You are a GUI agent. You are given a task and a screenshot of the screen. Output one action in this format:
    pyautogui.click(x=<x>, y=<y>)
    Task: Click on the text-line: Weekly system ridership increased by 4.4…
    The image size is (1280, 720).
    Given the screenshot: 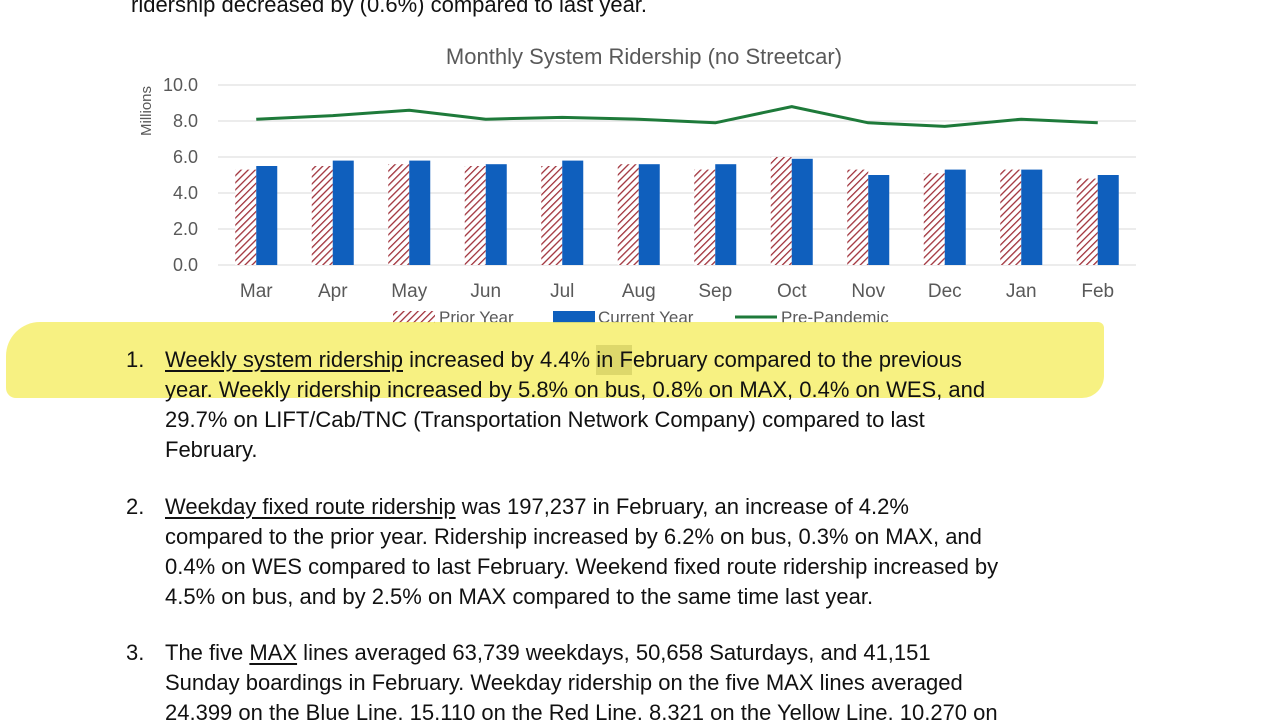 What is the action you would take?
    pyautogui.click(x=655, y=360)
    